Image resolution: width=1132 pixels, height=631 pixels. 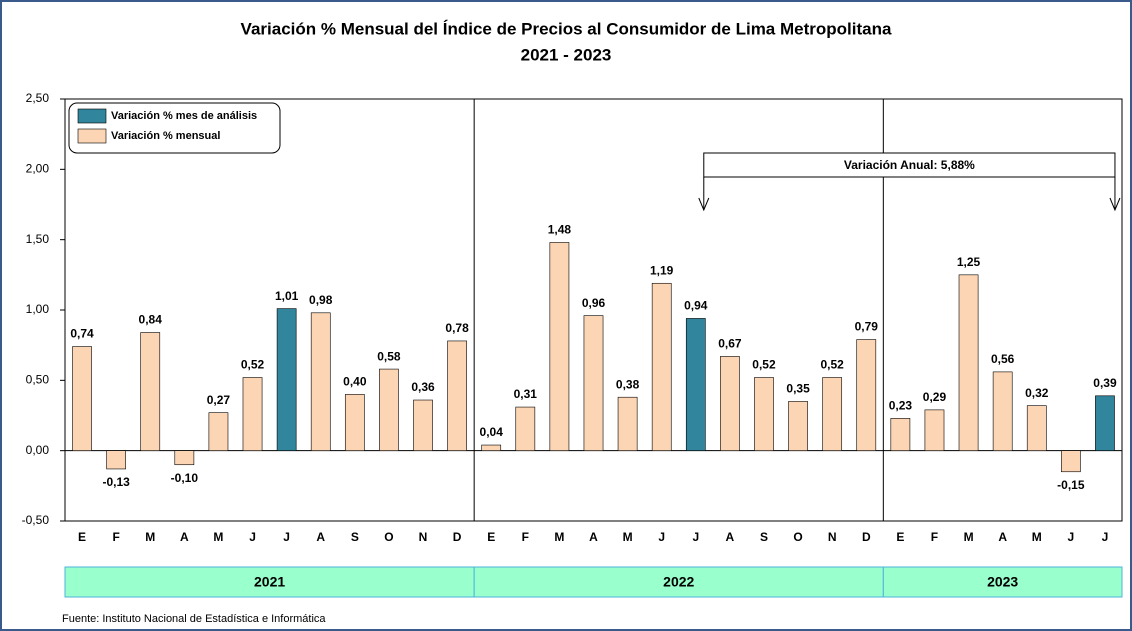 I want to click on value-label: 0,84, so click(x=151, y=320).